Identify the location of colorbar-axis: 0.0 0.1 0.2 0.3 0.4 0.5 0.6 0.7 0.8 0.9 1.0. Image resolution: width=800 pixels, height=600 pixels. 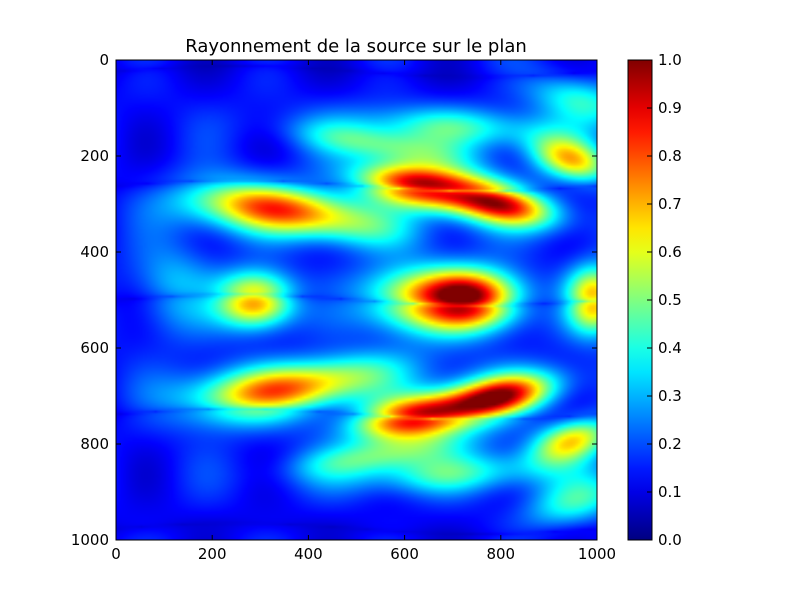
(664, 300).